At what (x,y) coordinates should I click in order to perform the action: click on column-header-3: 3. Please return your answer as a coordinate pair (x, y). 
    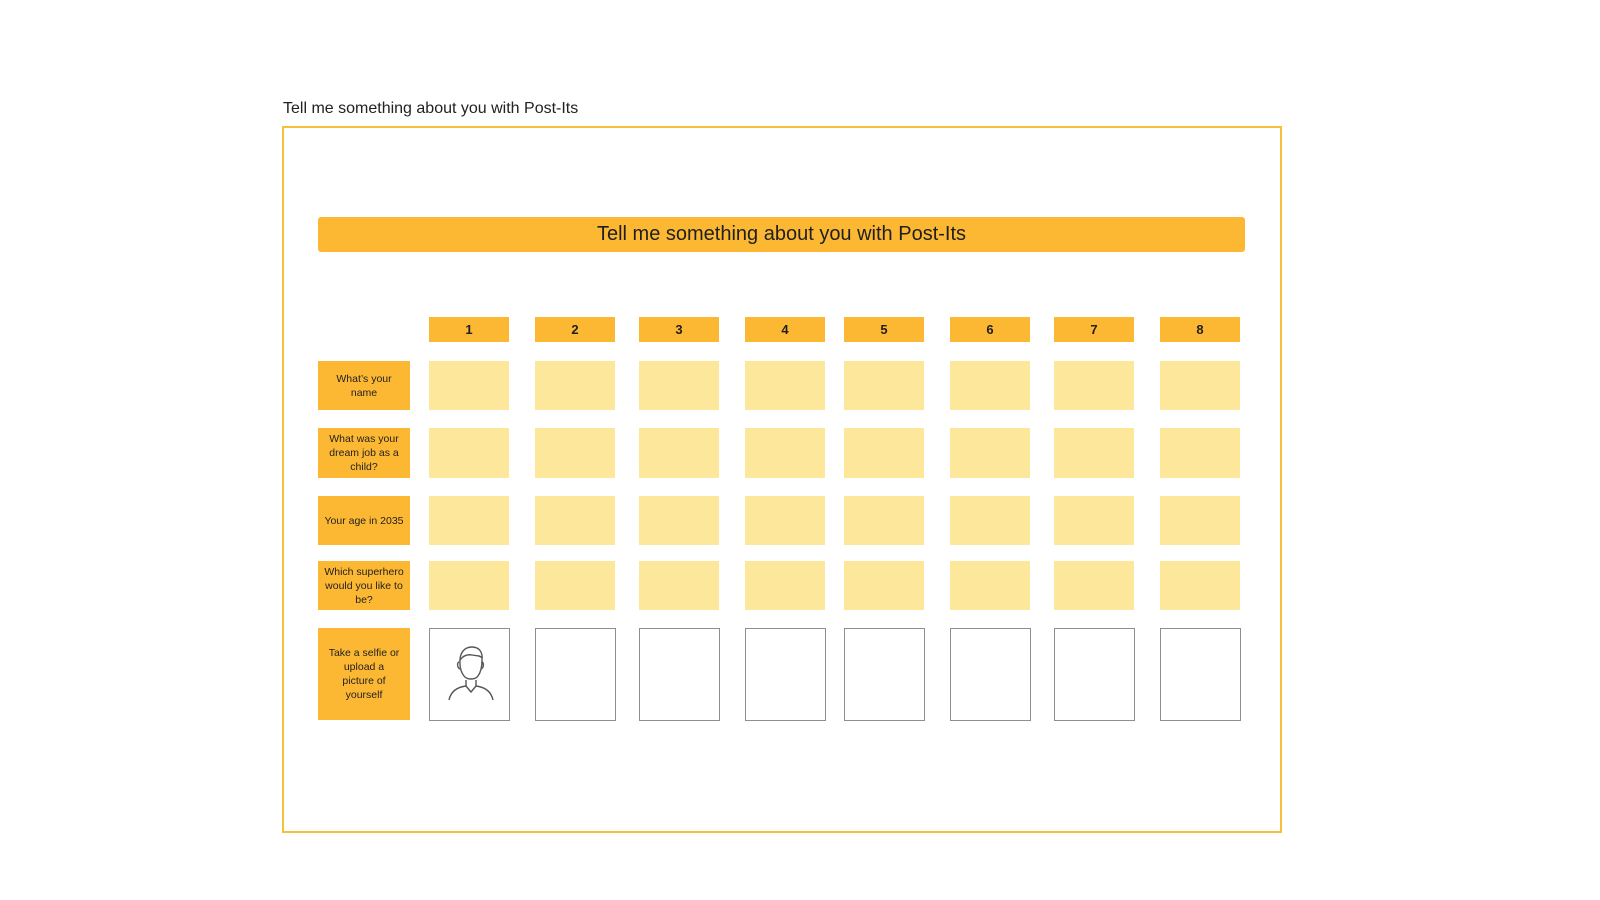
    Looking at the image, I should click on (679, 329).